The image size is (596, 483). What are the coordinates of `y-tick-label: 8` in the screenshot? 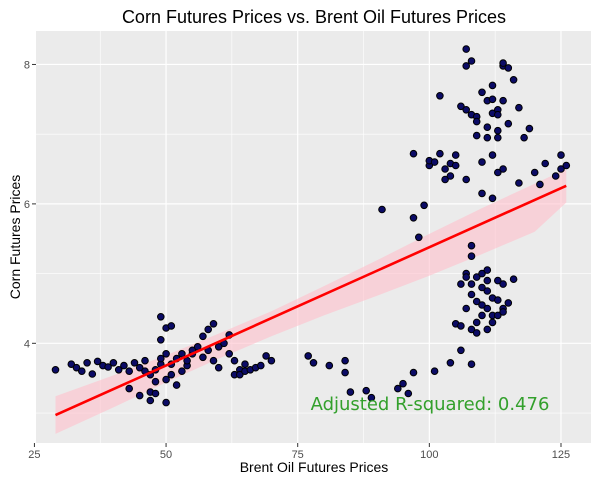 It's located at (27, 65).